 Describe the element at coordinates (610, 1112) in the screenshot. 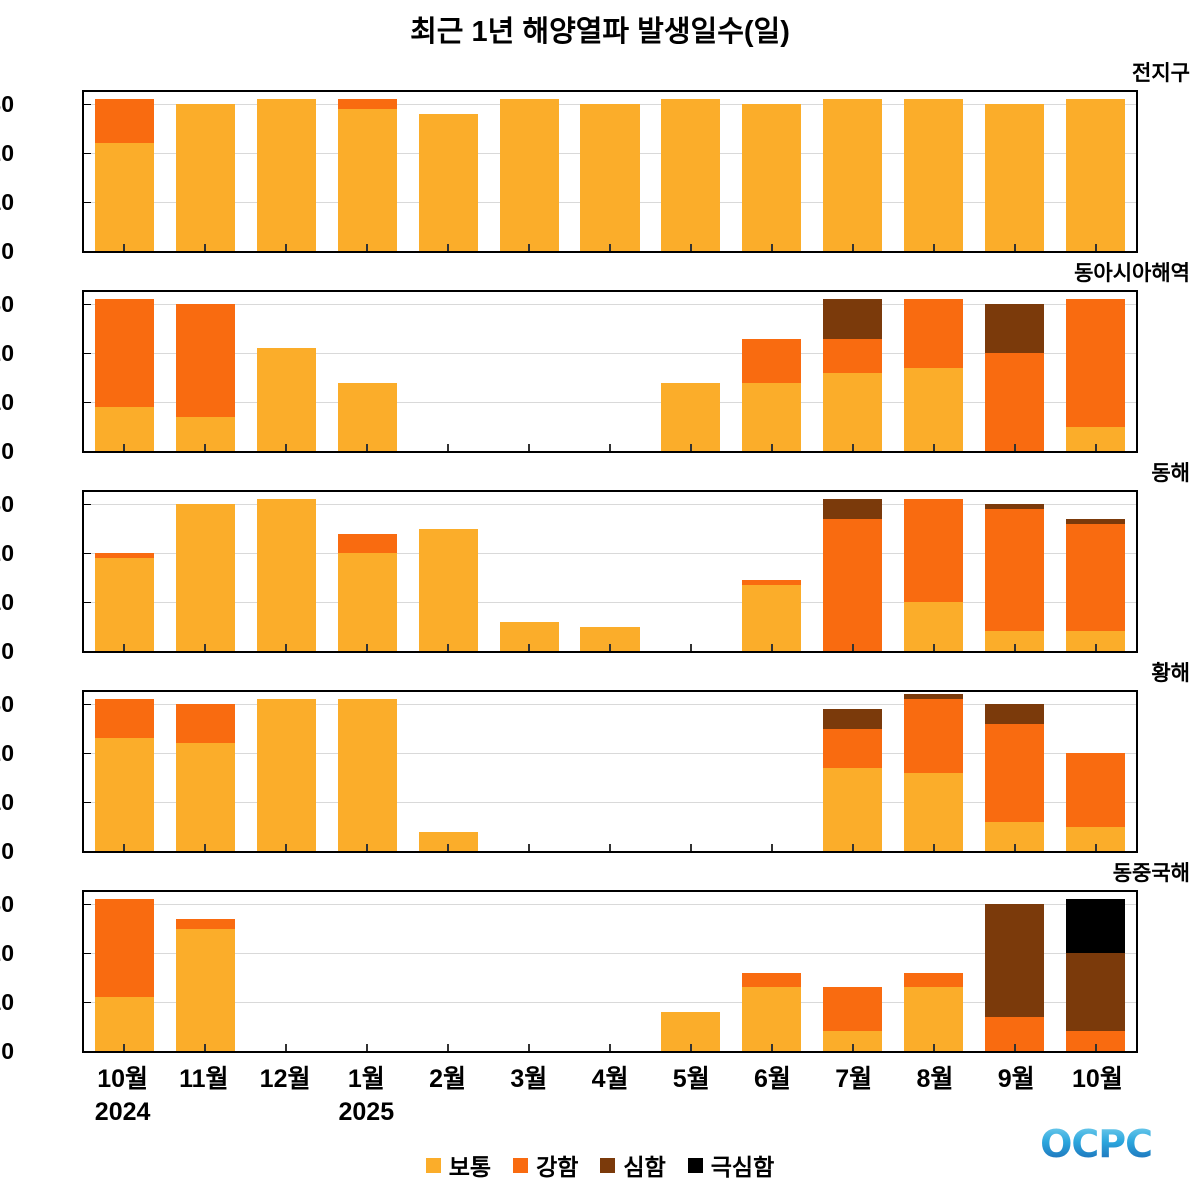

I see `x-axis-years: 2024 2025` at that location.